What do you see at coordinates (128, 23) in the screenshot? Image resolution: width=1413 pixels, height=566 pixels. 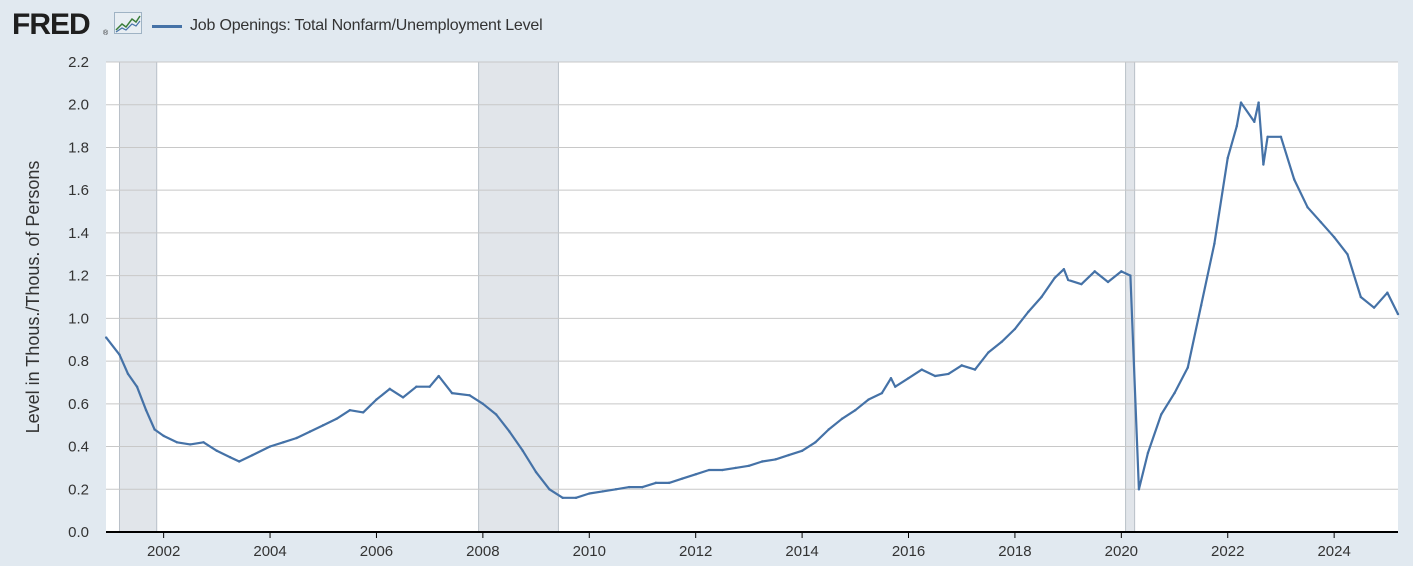 I see `line-graph-icon` at bounding box center [128, 23].